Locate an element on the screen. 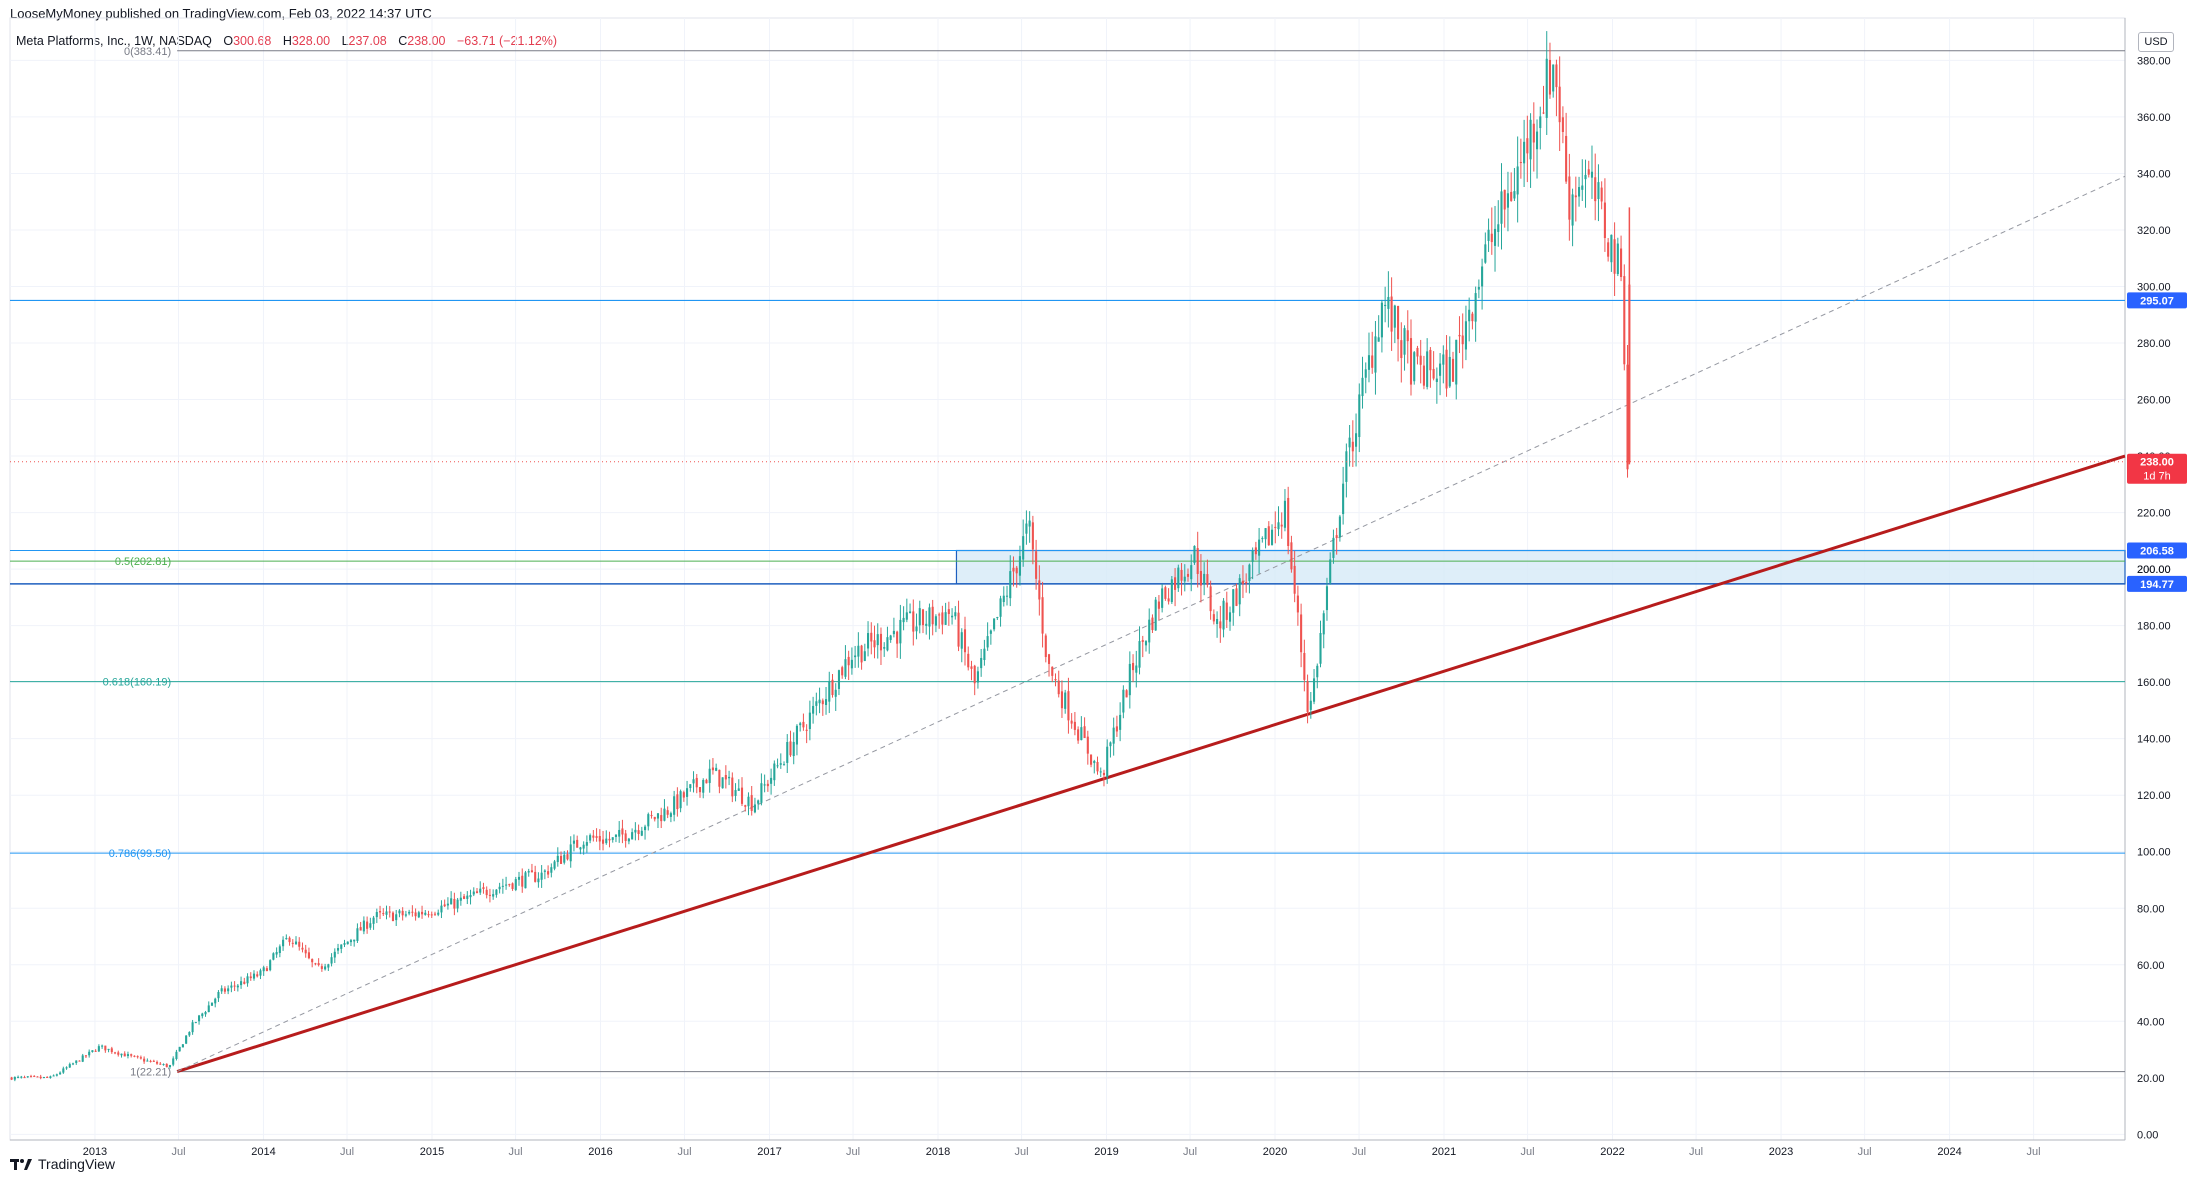 The image size is (2189, 1181). y-tick-label: 260.00 is located at coordinates (2154, 401).